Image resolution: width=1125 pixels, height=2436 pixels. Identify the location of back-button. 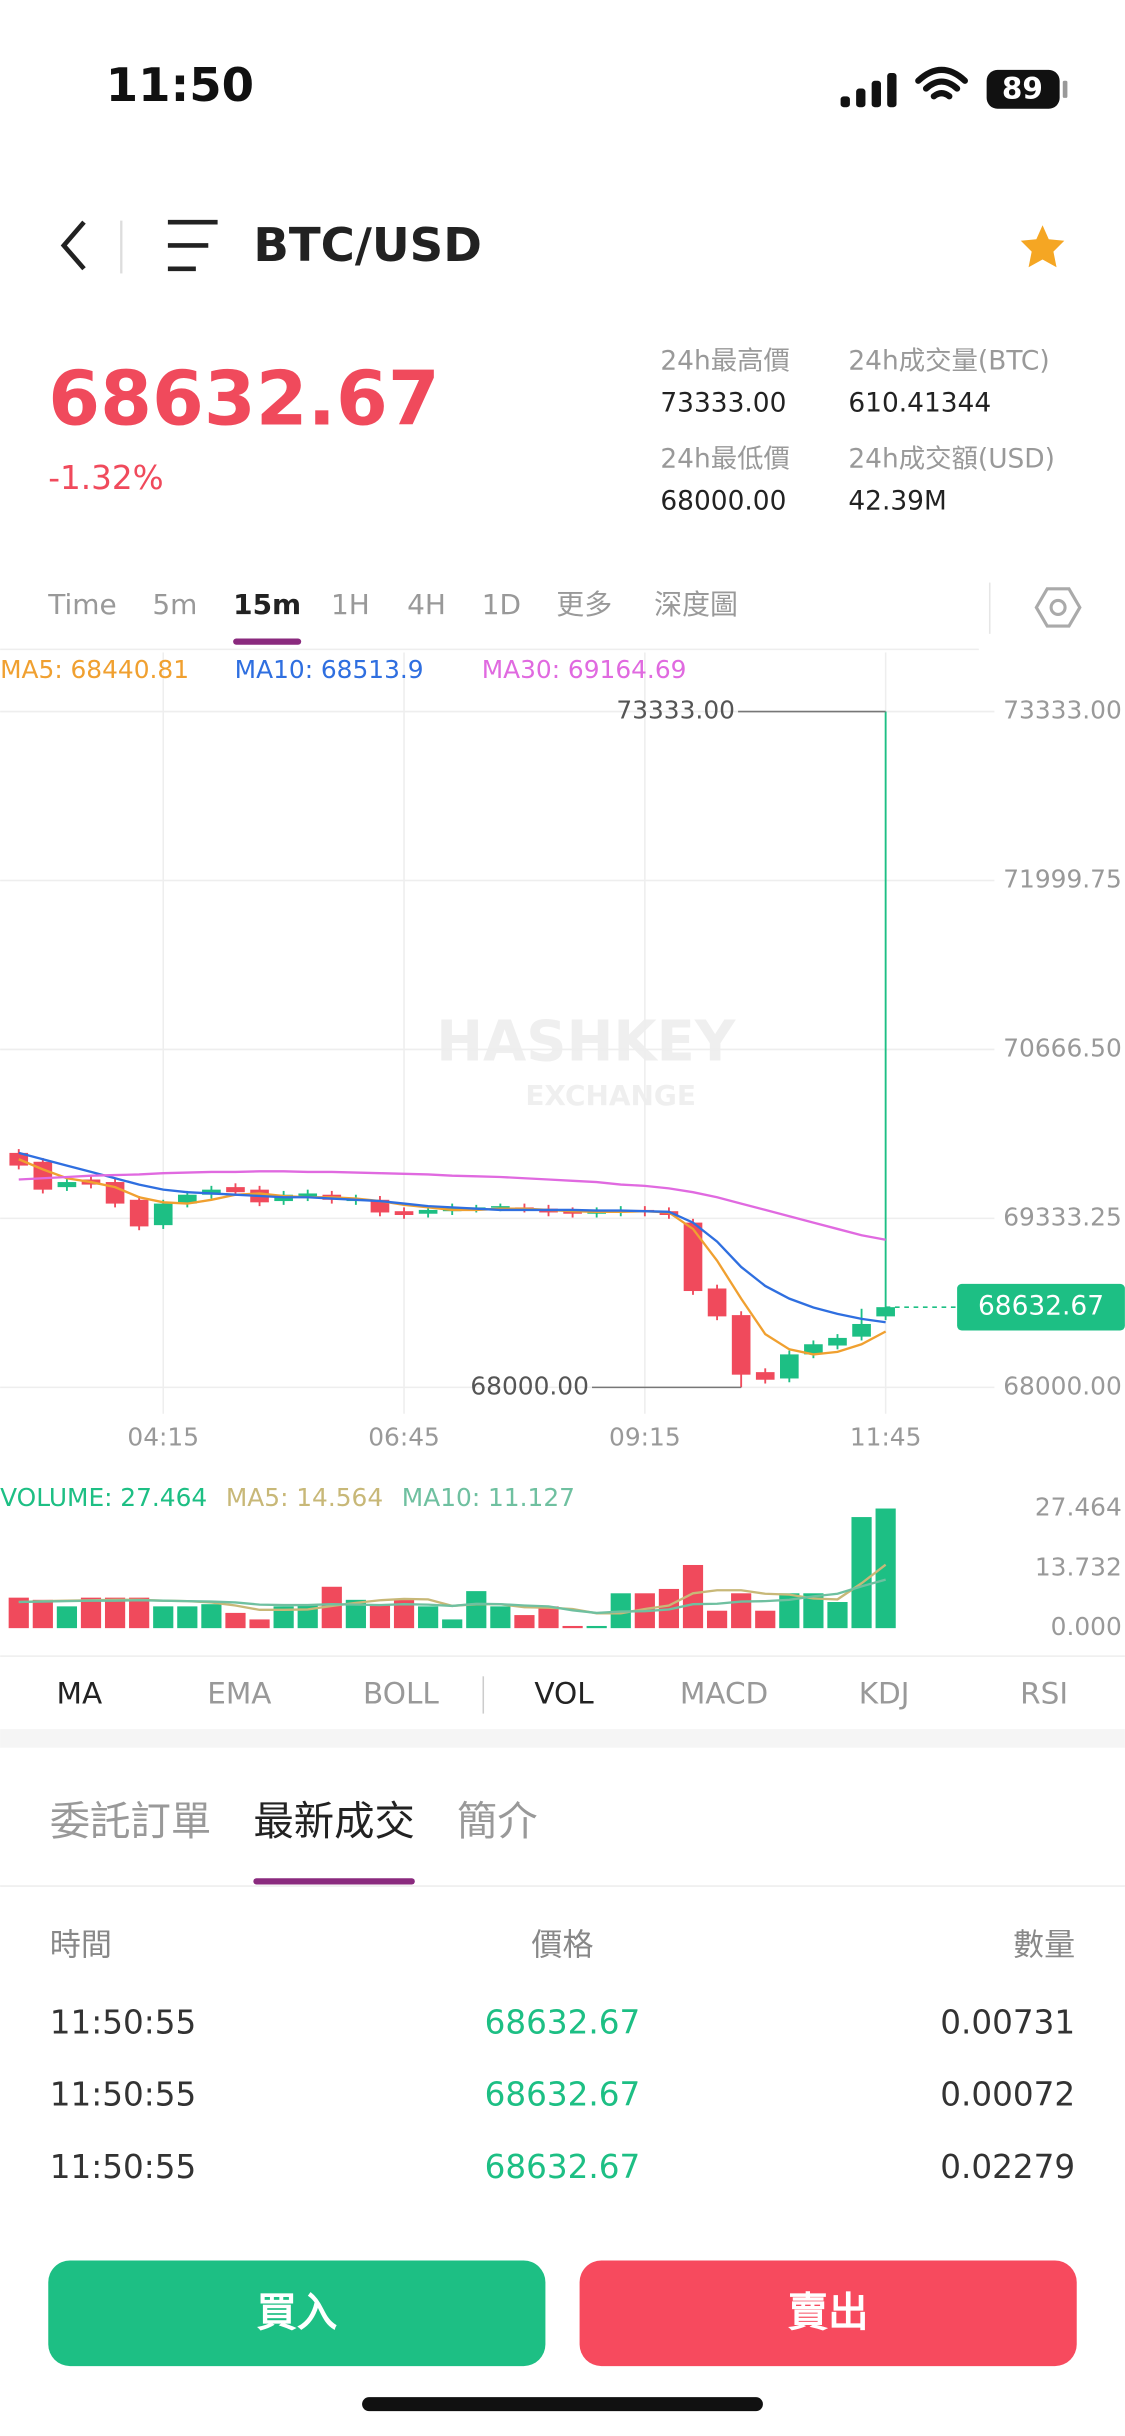
(73, 245).